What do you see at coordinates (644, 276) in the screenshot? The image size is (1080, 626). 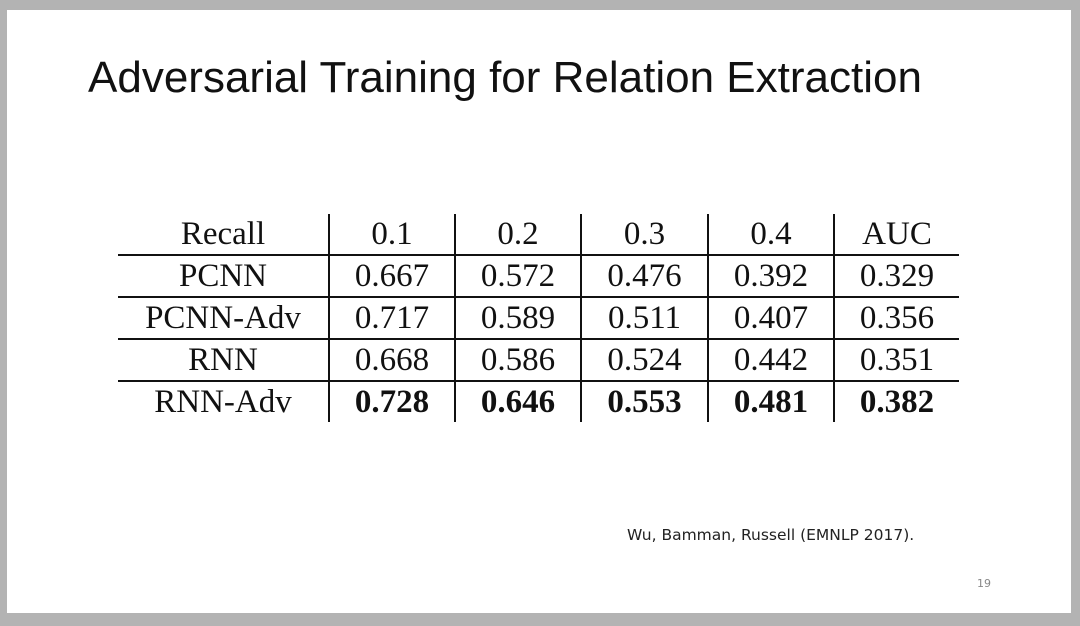 I see `table-cell: 0.476` at bounding box center [644, 276].